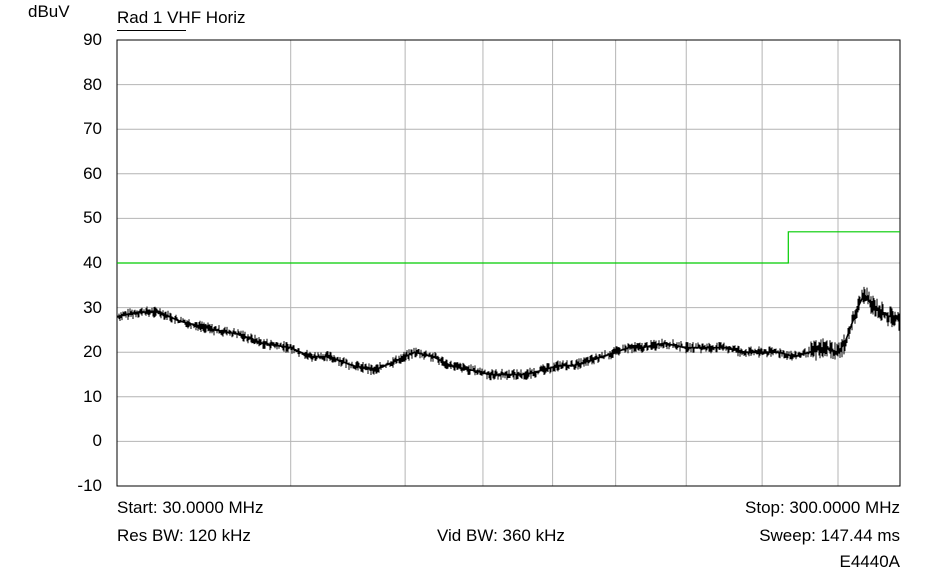 The width and height of the screenshot is (930, 586). Describe the element at coordinates (501, 535) in the screenshot. I see `video-bandwidth: Vid BW: 360 kHz` at that location.